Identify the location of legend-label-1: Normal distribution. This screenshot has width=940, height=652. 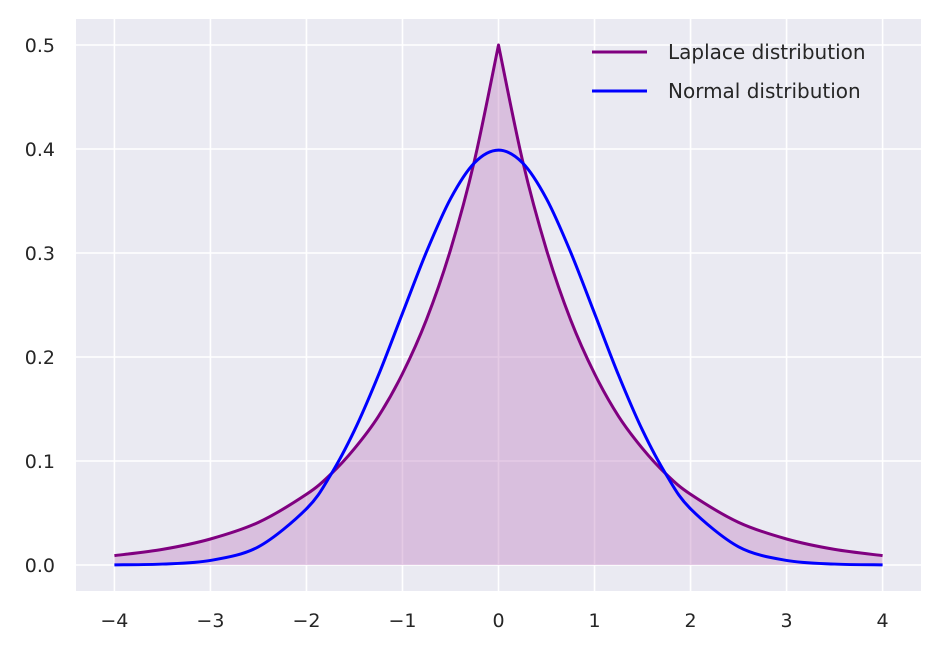
(764, 91).